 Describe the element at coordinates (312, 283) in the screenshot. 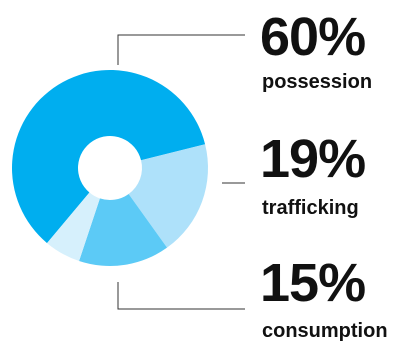

I see `value-label: 15%` at that location.